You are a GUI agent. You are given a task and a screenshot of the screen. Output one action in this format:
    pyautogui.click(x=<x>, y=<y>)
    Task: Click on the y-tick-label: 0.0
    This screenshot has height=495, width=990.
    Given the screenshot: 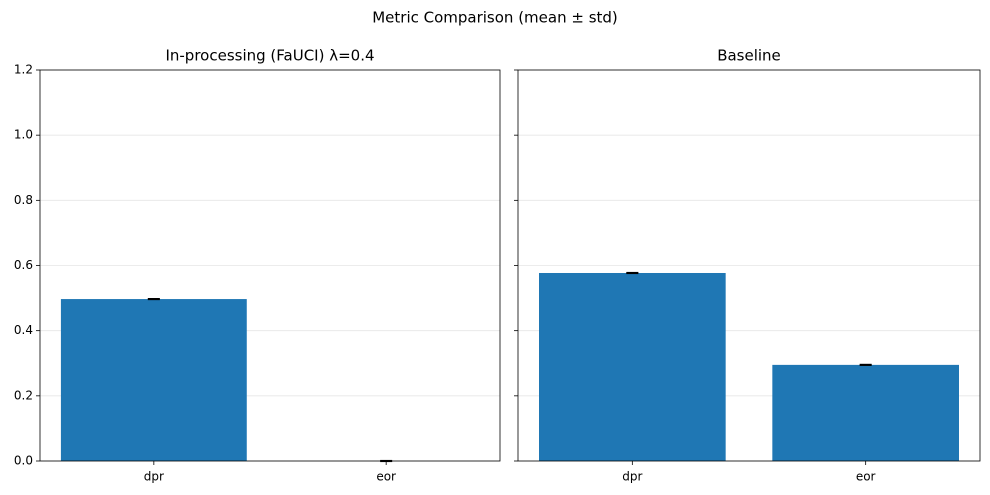 What is the action you would take?
    pyautogui.click(x=23, y=461)
    